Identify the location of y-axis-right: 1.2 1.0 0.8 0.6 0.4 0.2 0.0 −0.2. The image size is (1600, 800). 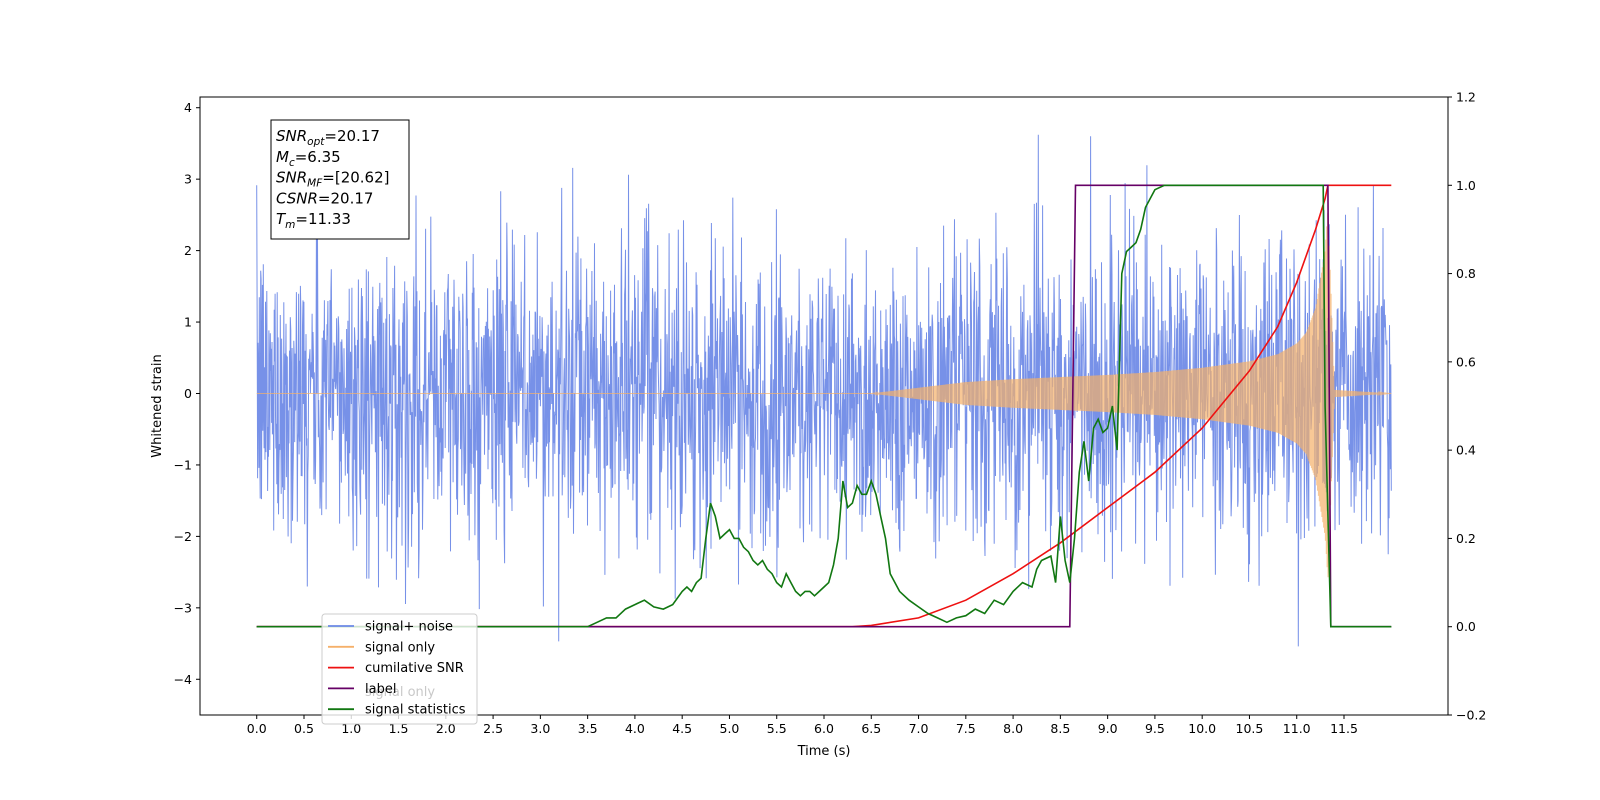
(1467, 406).